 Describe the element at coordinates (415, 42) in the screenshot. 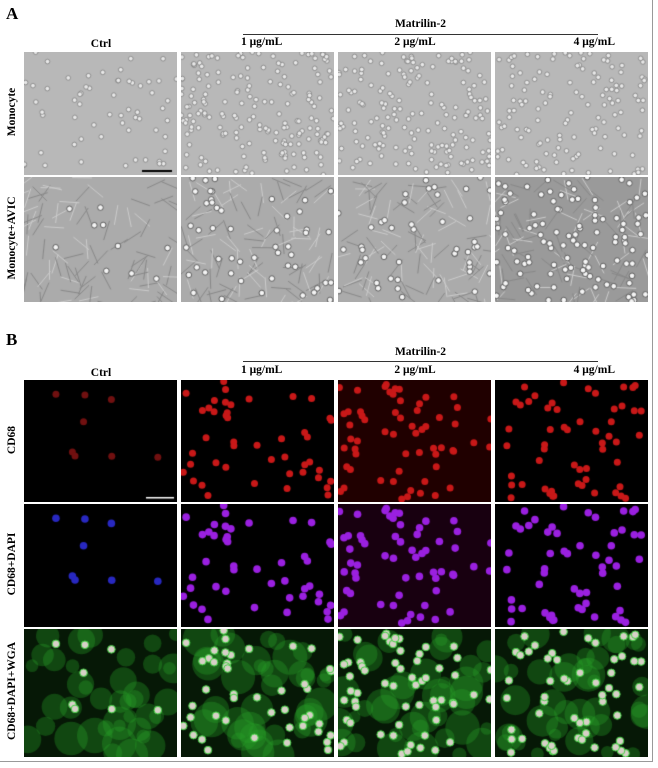

I see `panel-a-col-2: 2 μg/mL` at that location.